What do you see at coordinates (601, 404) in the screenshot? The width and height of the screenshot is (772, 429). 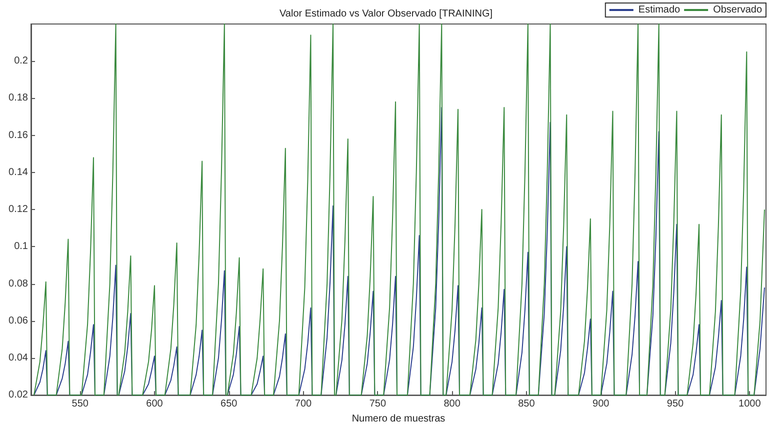 I see `x-tick-label: 900` at bounding box center [601, 404].